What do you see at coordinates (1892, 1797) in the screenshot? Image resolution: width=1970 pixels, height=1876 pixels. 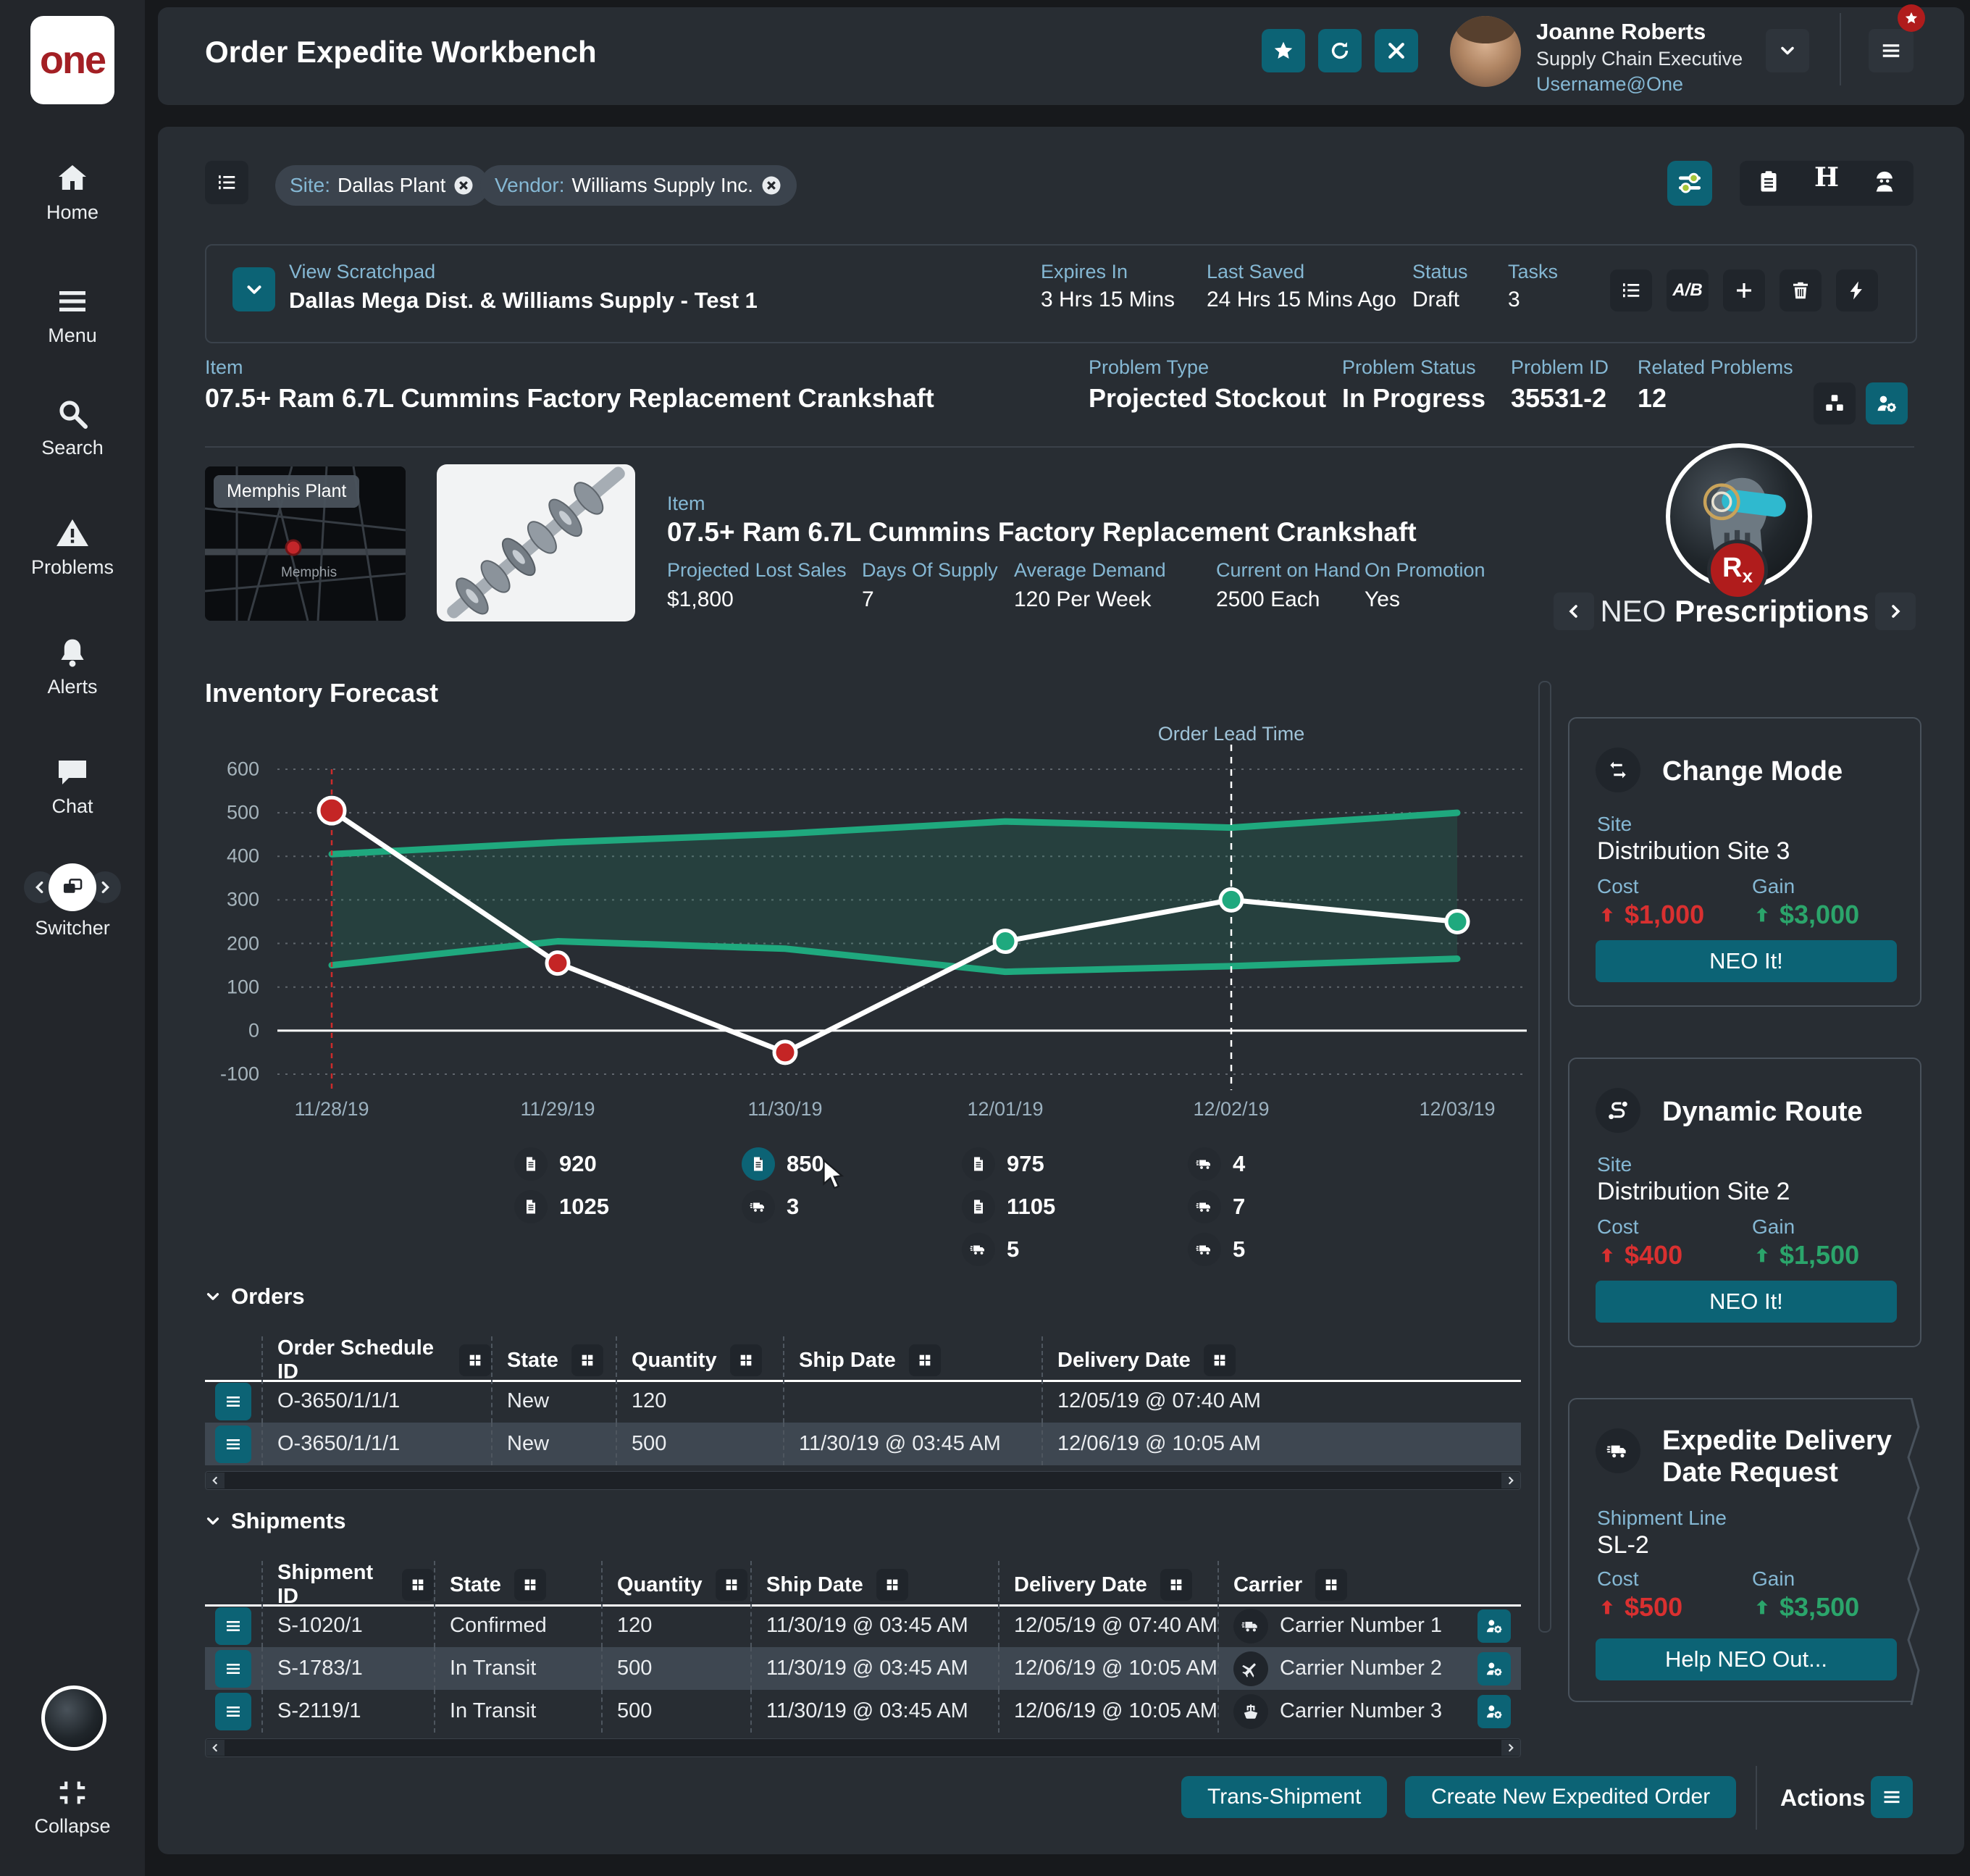 I see `actions-menu-button` at bounding box center [1892, 1797].